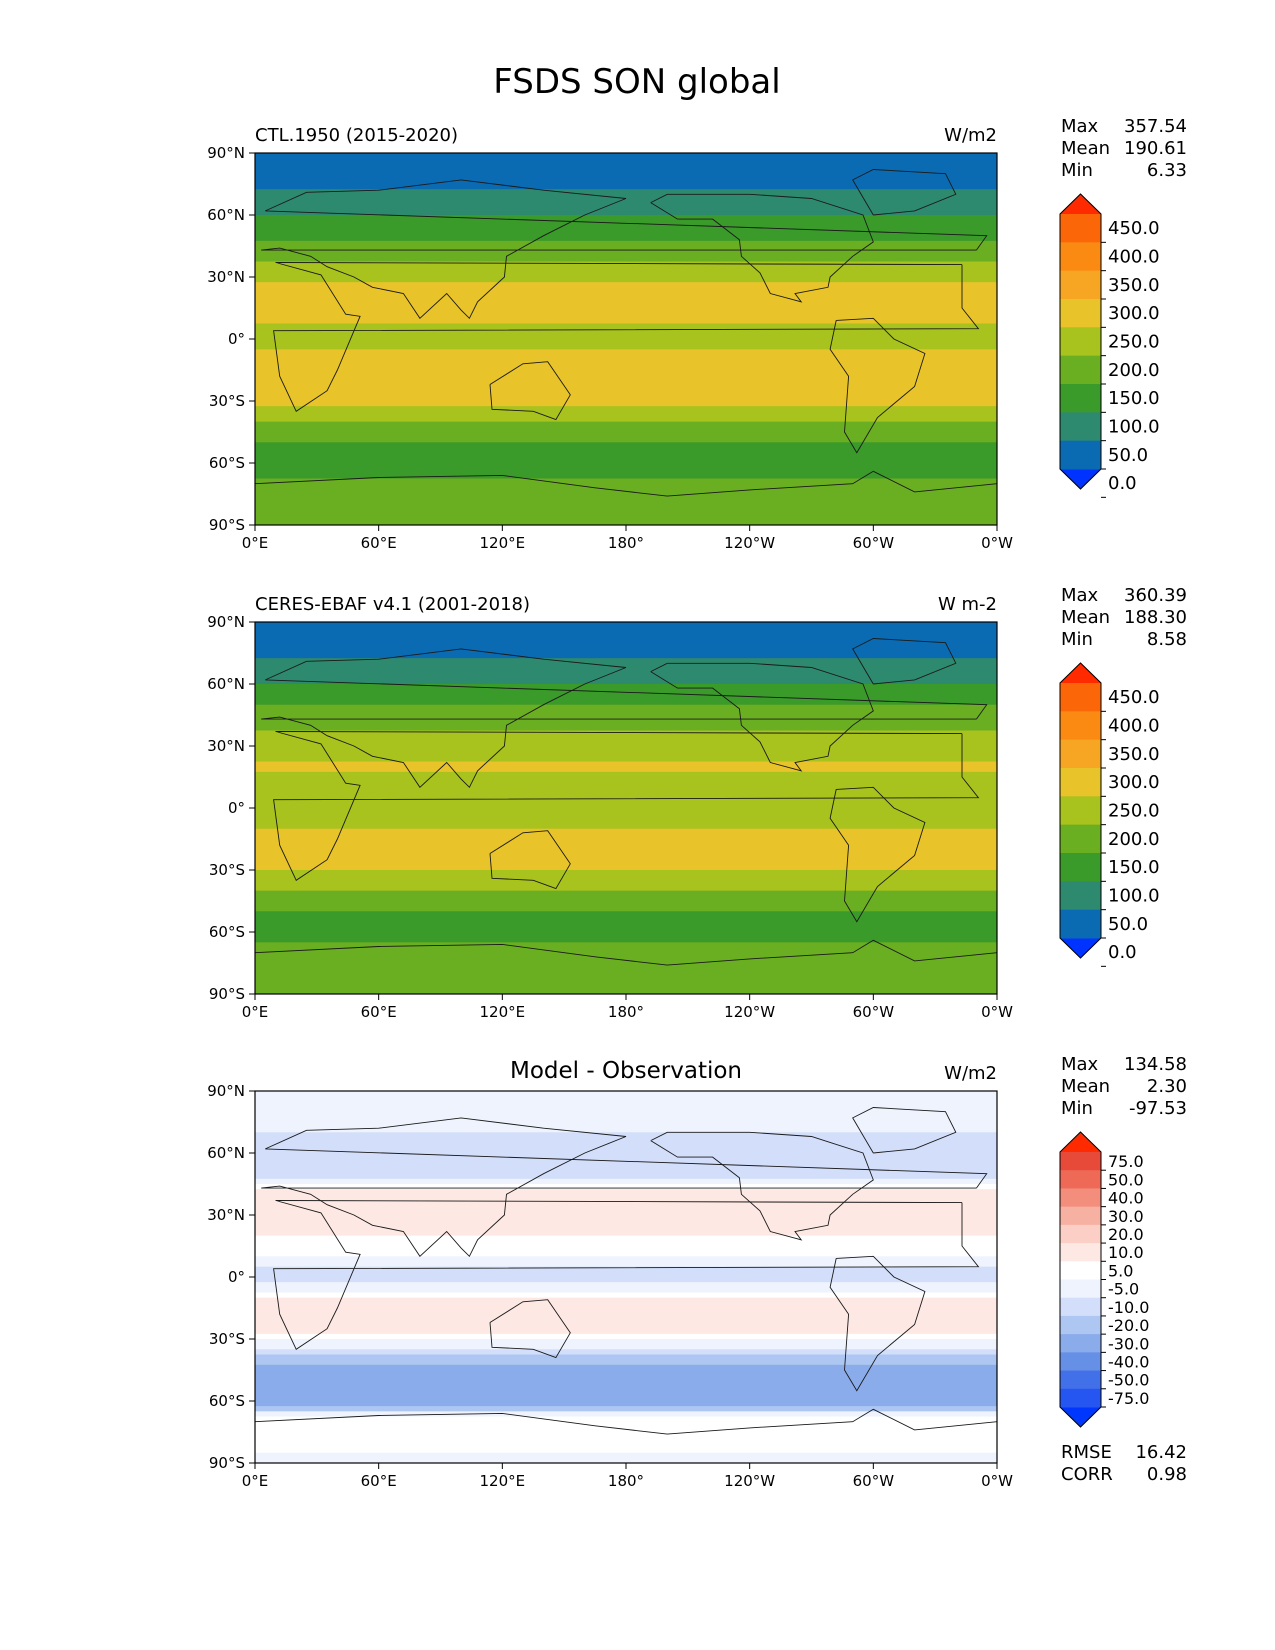 This screenshot has width=1275, height=1650. I want to click on colorbar-tick-label: 450.0, so click(1134, 228).